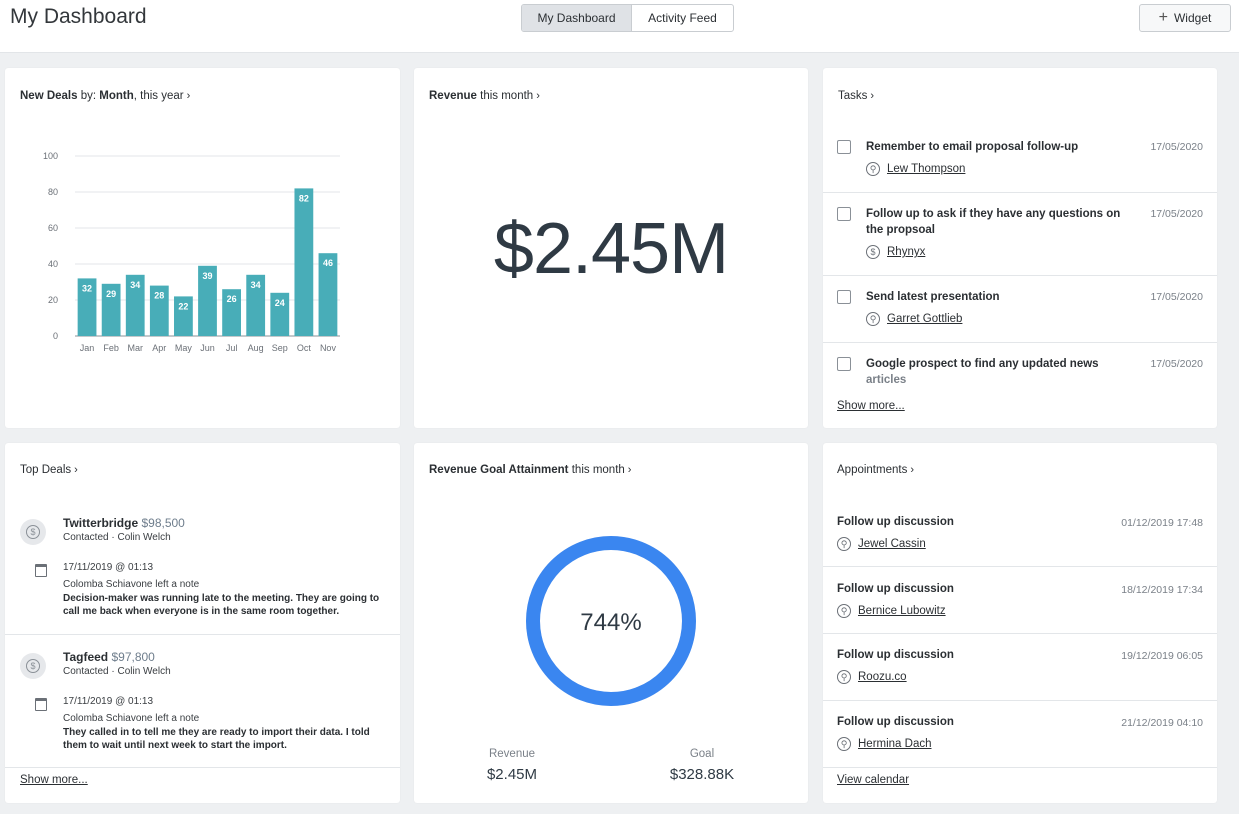 Image resolution: width=1239 pixels, height=814 pixels. What do you see at coordinates (135, 285) in the screenshot?
I see `bar-data-label: 34` at bounding box center [135, 285].